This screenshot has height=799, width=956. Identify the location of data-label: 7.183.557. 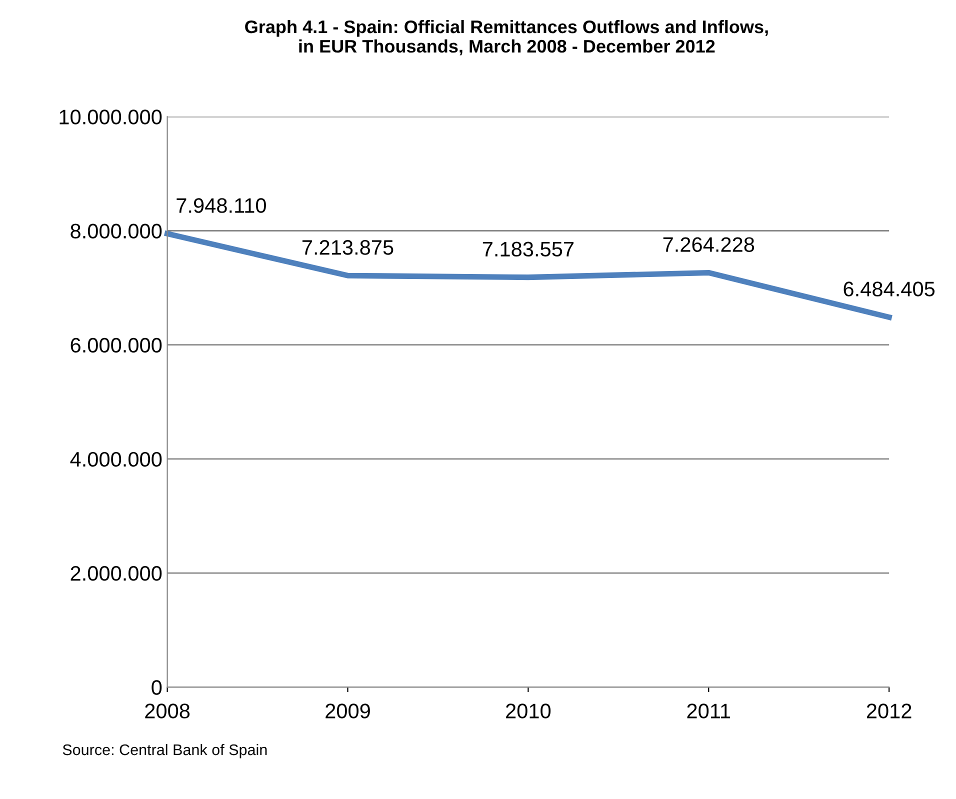
(528, 249).